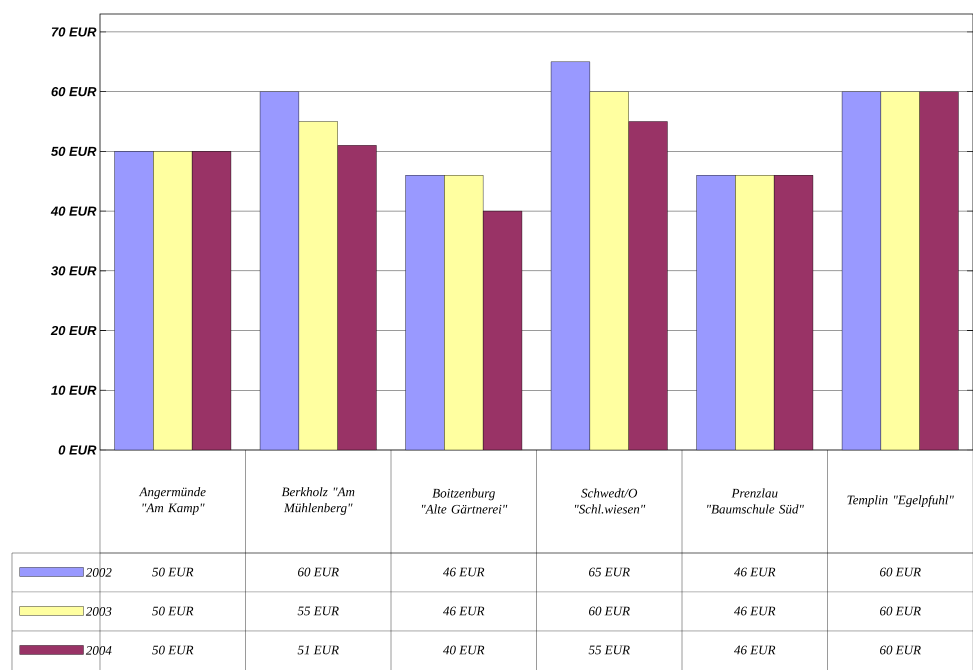  What do you see at coordinates (77, 450) in the screenshot?
I see `y-tick-label: 0 EUR` at bounding box center [77, 450].